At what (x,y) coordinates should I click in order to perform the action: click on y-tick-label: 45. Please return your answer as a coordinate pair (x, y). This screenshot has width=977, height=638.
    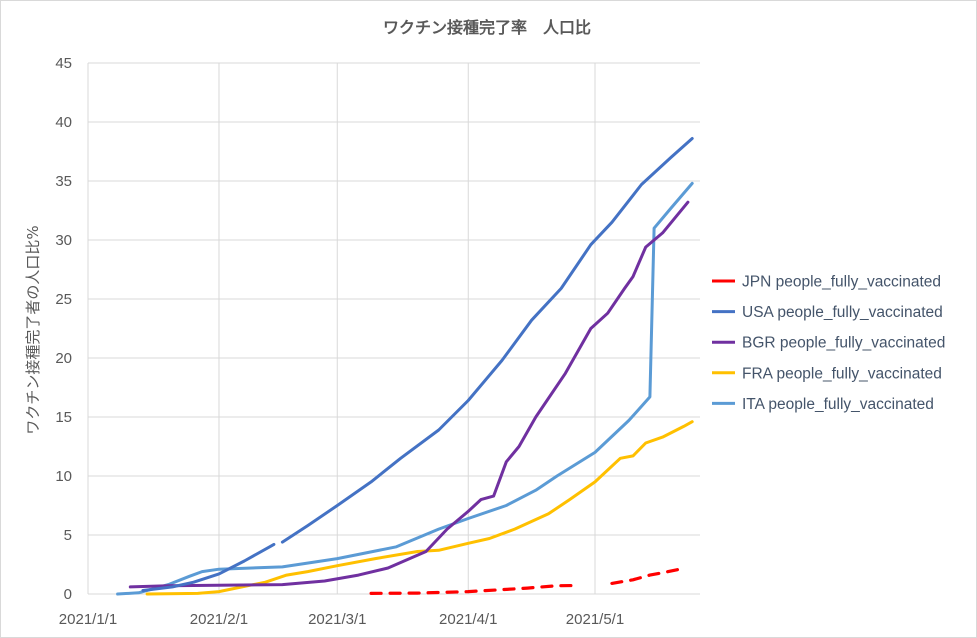
    Looking at the image, I should click on (63, 63).